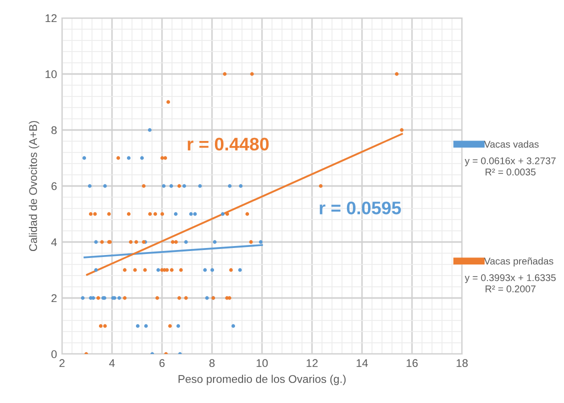 The image size is (564, 403). What do you see at coordinates (54, 186) in the screenshot?
I see `y-tick-label: 6` at bounding box center [54, 186].